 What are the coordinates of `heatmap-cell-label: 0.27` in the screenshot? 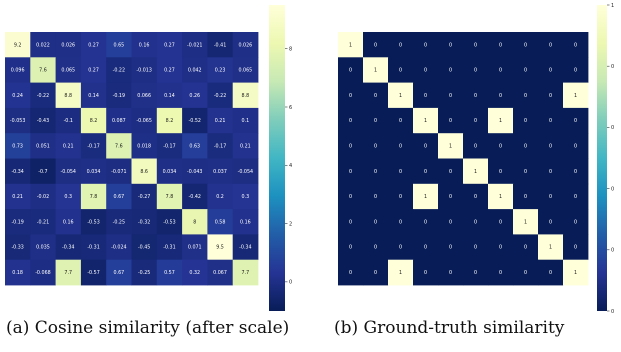 It's located at (169, 71).